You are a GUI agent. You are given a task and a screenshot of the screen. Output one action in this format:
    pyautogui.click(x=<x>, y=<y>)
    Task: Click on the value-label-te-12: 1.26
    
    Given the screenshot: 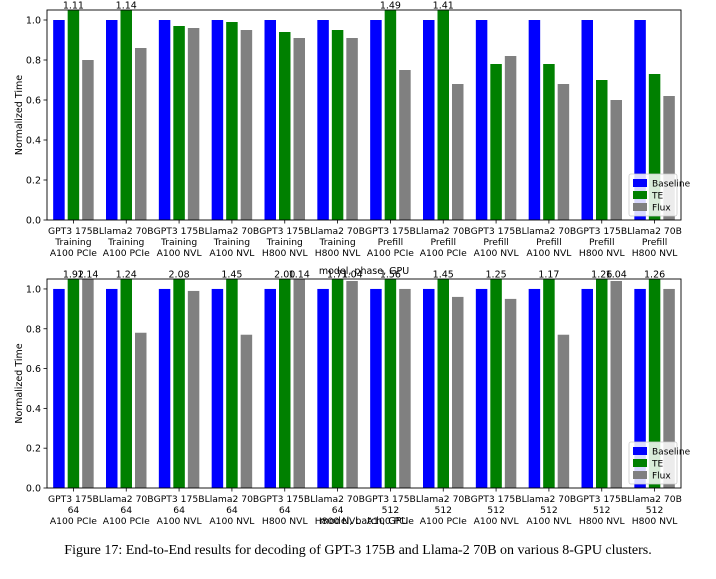 What is the action you would take?
    pyautogui.click(x=654, y=275)
    